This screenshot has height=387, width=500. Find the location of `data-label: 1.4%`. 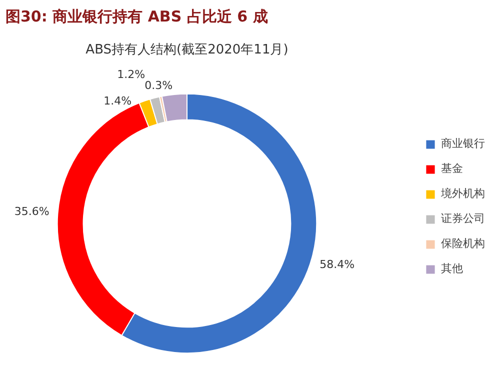

data-label: 1.4% is located at coordinates (118, 101).